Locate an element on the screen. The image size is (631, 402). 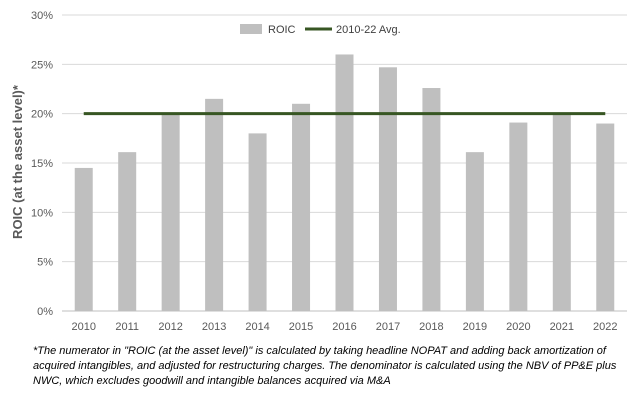
y-tick-label: 30% is located at coordinates (42, 16).